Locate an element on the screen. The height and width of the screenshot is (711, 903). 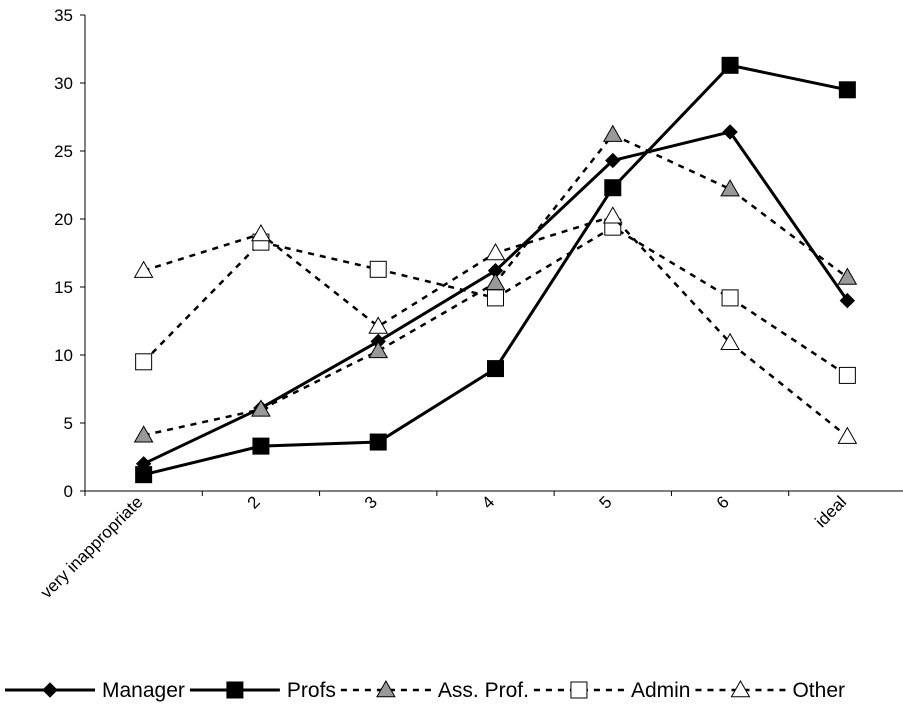
x-tick-label: 2 is located at coordinates (254, 502).